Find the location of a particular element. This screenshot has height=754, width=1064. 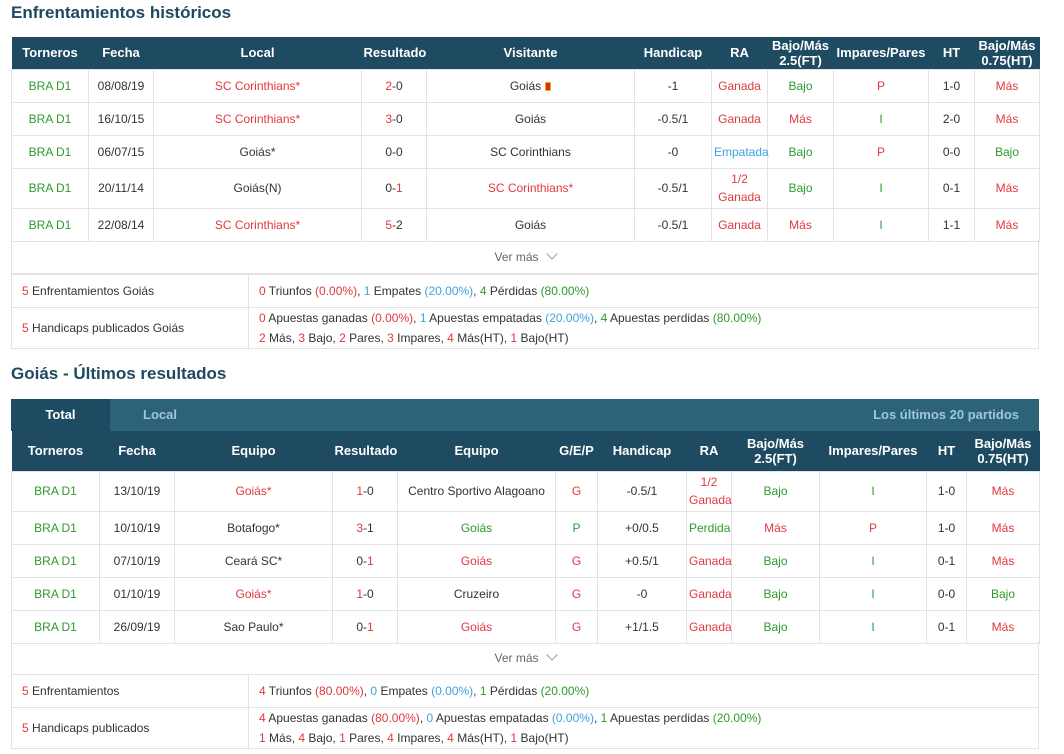

summary-label: 5 Enfrentamientos Goiás is located at coordinates (130, 291).